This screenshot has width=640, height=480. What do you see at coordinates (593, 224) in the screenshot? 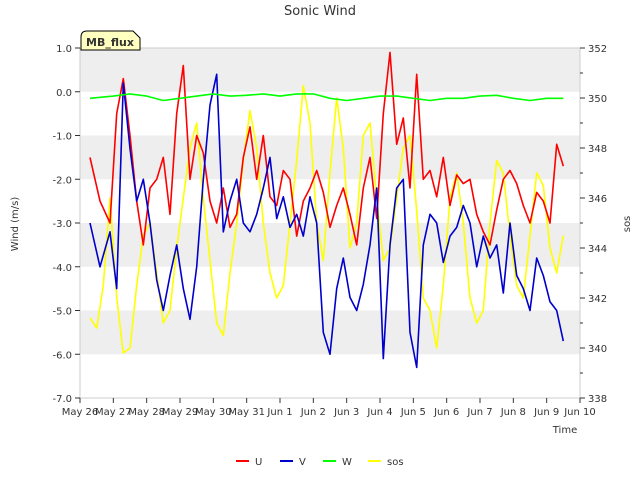
I see `y-axis-right-ticks: 338 340 342 344 346 348 350 352` at bounding box center [593, 224].